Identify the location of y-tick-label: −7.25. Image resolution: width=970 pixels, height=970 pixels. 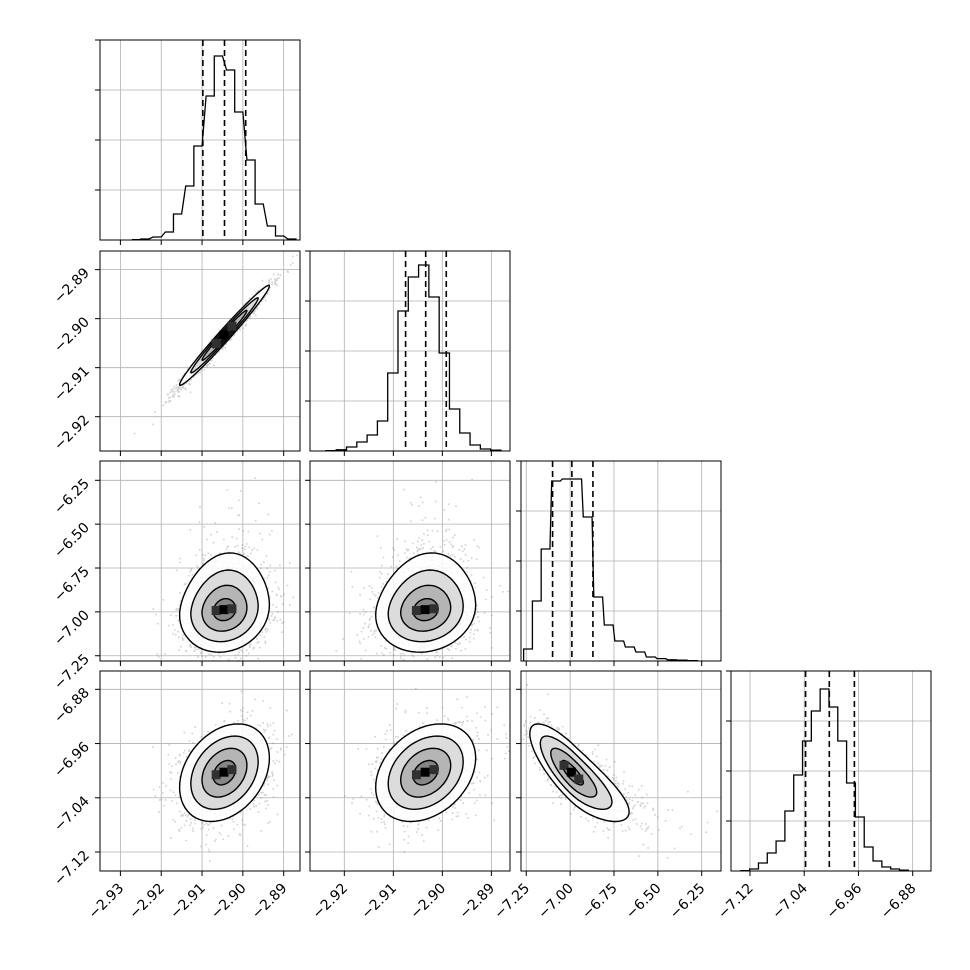
(72, 672).